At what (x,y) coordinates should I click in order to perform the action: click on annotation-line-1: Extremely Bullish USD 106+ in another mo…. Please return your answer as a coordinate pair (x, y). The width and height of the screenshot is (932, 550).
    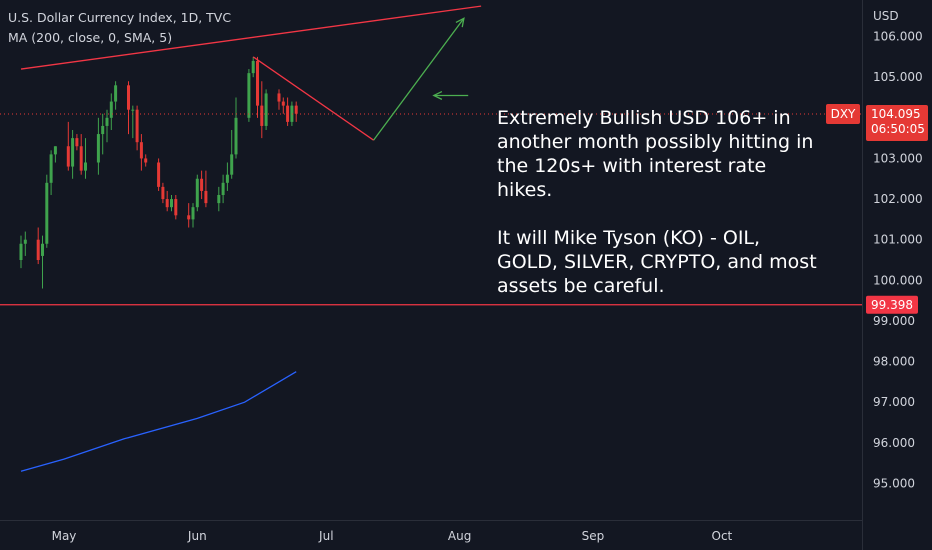
    Looking at the image, I should click on (655, 154).